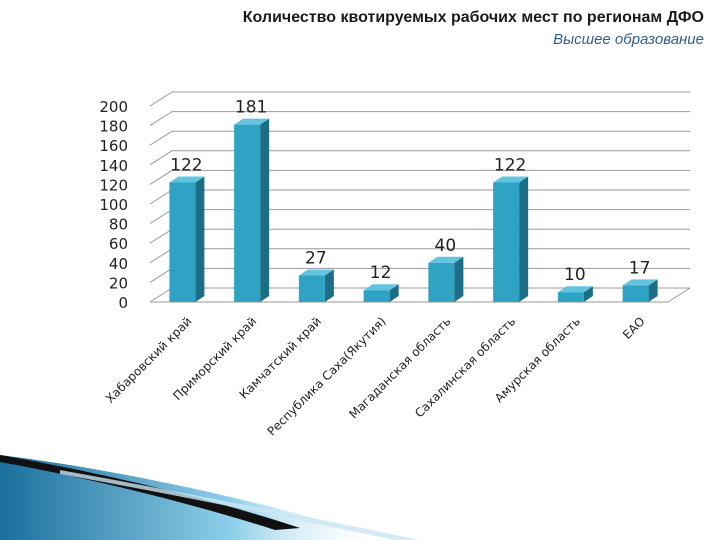 Image resolution: width=720 pixels, height=540 pixels. What do you see at coordinates (575, 275) in the screenshot?
I see `data-label: 10` at bounding box center [575, 275].